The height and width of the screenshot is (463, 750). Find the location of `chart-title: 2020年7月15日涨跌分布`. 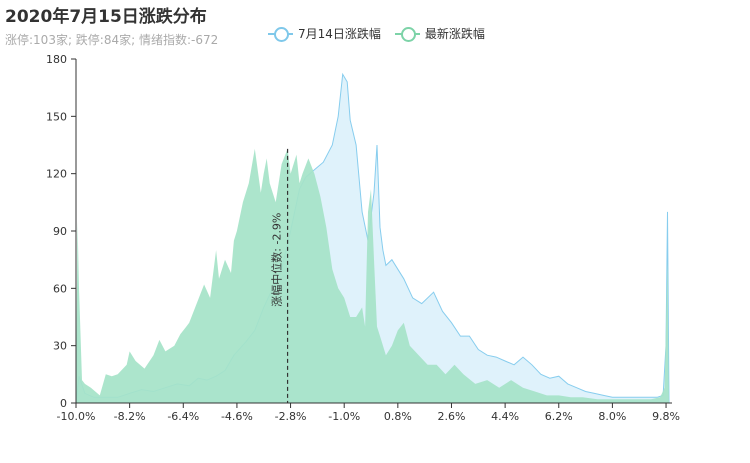

chart-title: 2020年7月15日涨跌分布 is located at coordinates (106, 17).